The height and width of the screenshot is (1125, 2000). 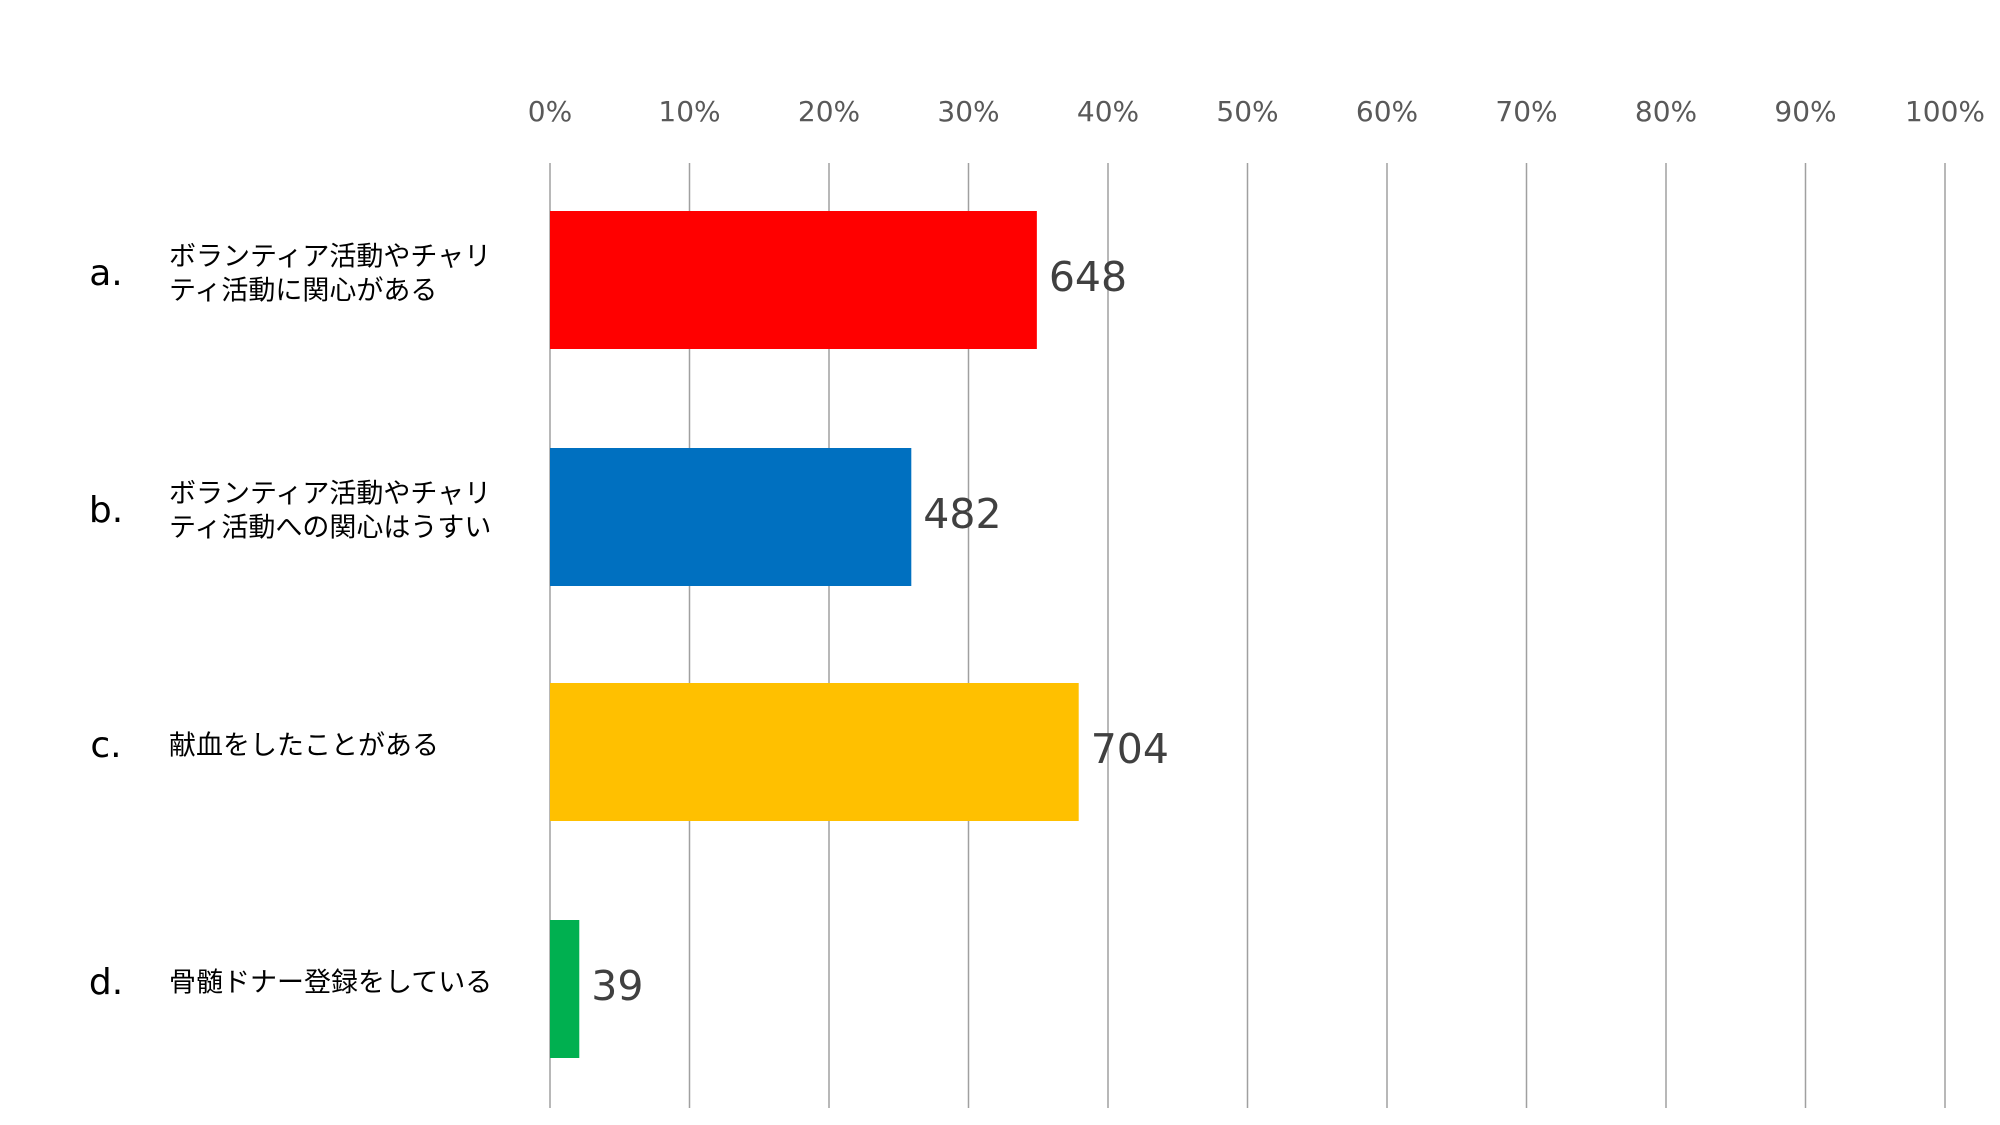 I want to click on category-prefix: a., so click(x=106, y=273).